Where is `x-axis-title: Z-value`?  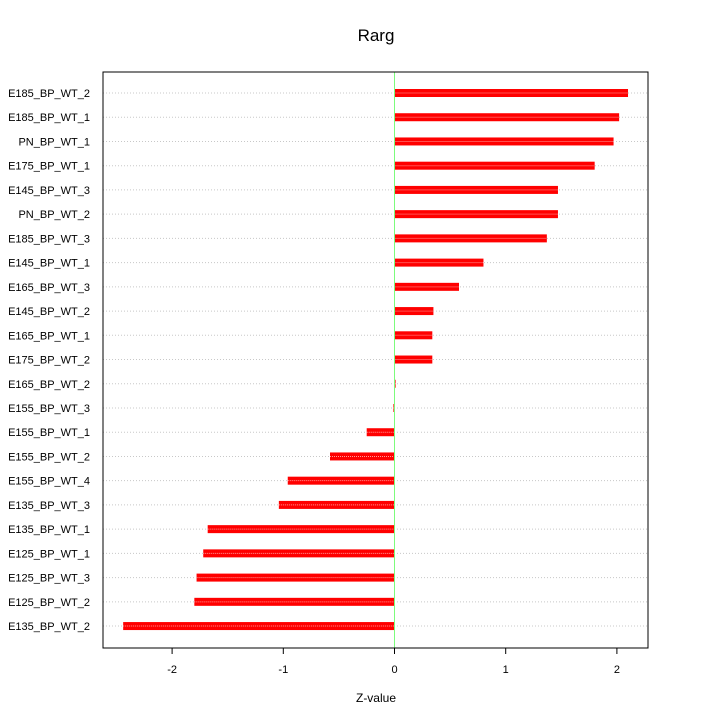
x-axis-title: Z-value is located at coordinates (376, 698).